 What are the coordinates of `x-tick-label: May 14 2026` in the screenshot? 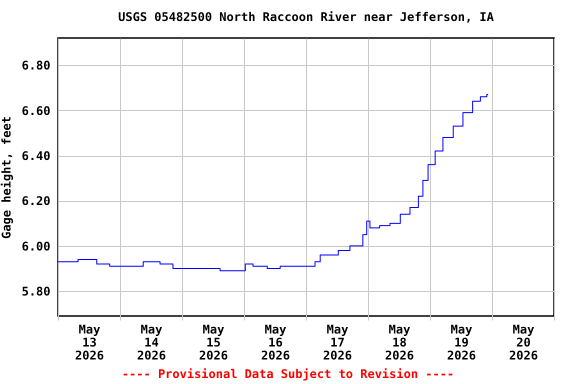 It's located at (151, 342).